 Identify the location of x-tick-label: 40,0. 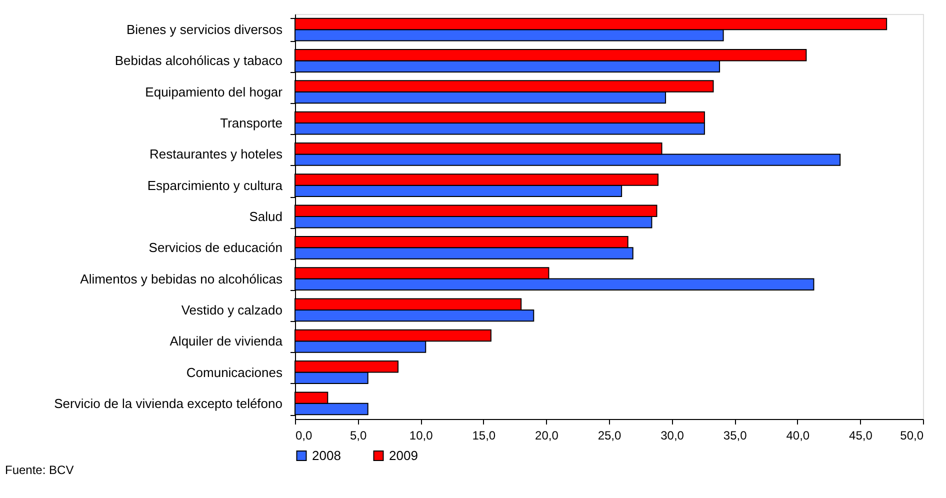
(798, 435).